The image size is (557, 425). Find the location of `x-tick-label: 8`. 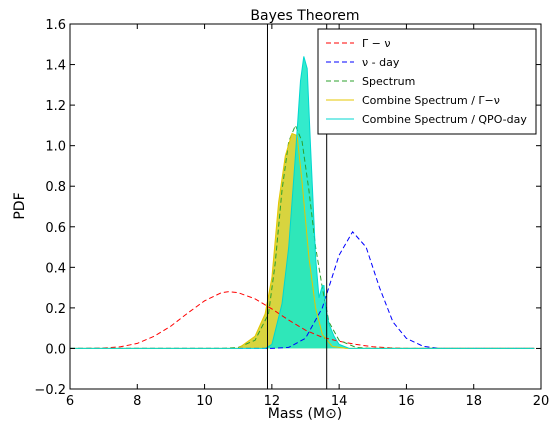

x-tick-label: 8 is located at coordinates (137, 401).